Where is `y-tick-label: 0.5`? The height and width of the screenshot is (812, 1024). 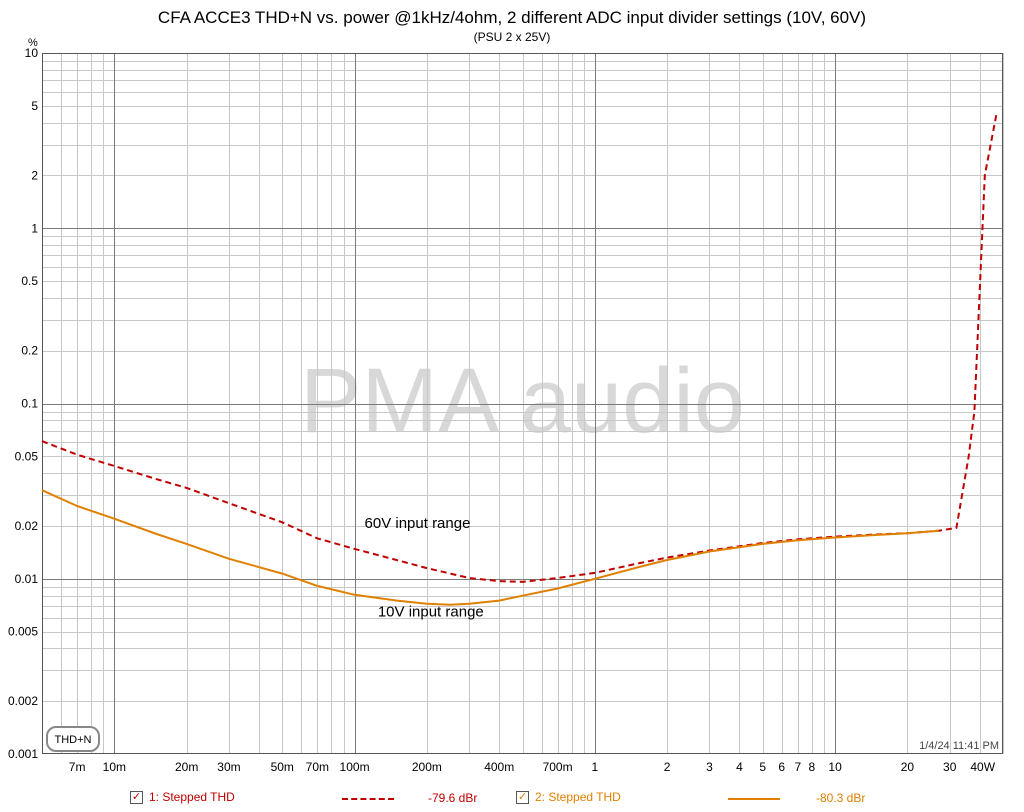
y-tick-label: 0.5 is located at coordinates (29, 281).